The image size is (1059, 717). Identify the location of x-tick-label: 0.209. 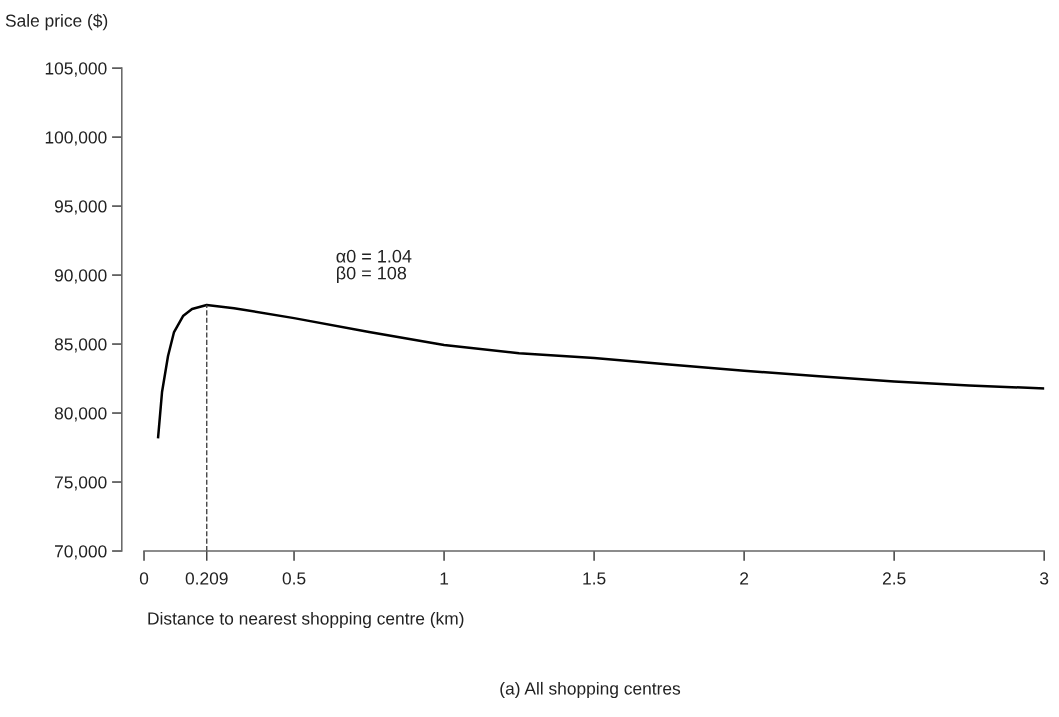
(206, 578).